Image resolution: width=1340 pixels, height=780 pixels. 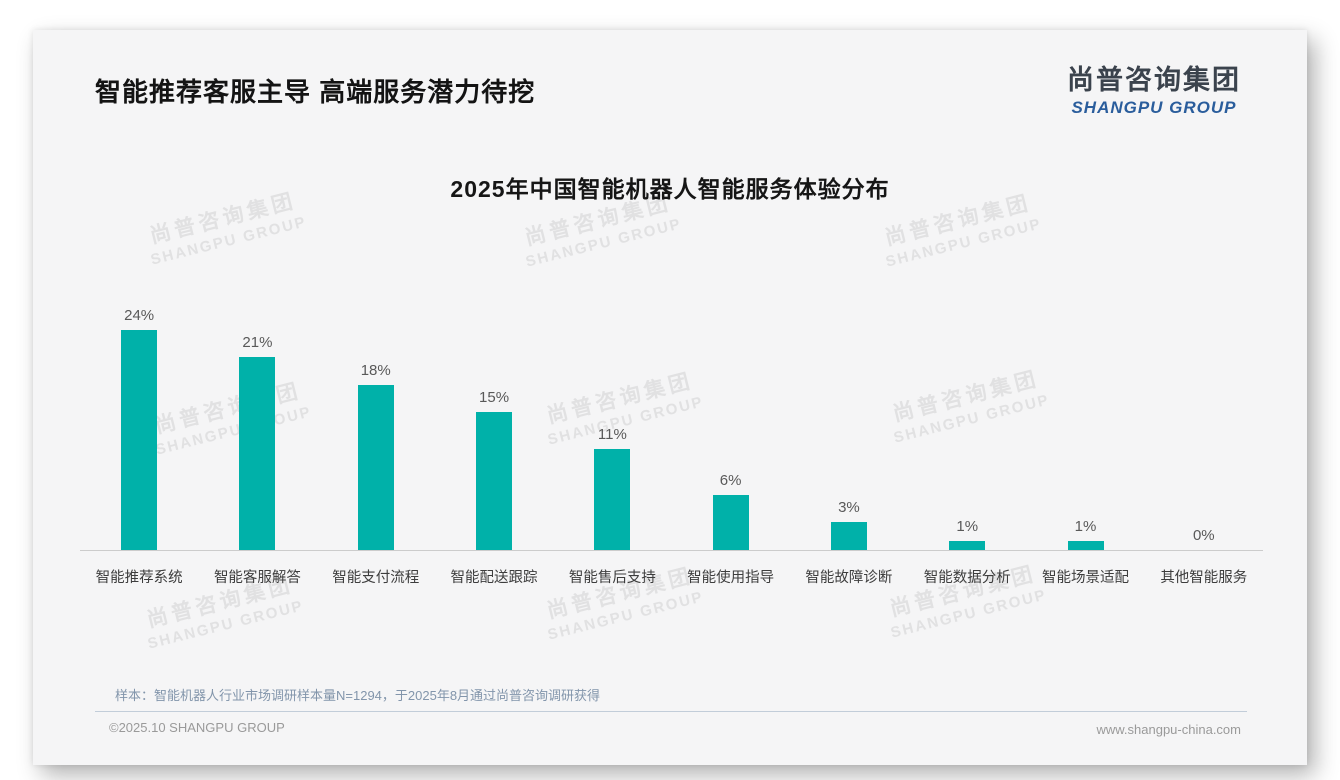 I want to click on bar-slot: 15%, so click(x=494, y=424).